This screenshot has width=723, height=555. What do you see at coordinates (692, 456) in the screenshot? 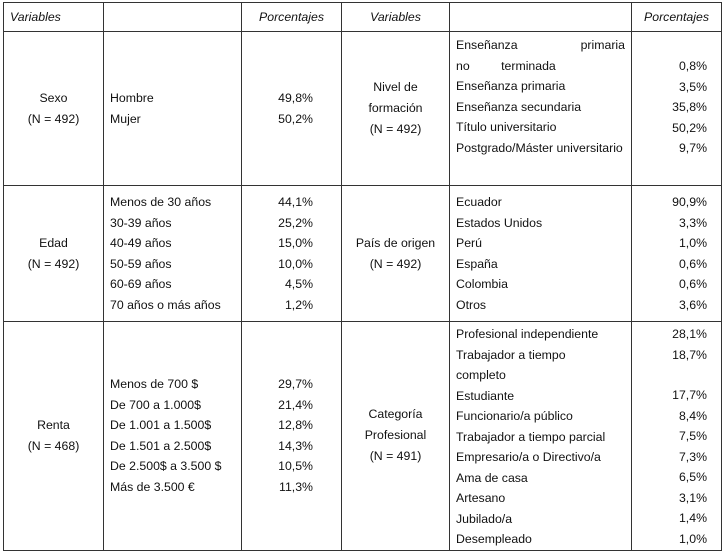
I see `percent-value: 7,3%` at bounding box center [692, 456].